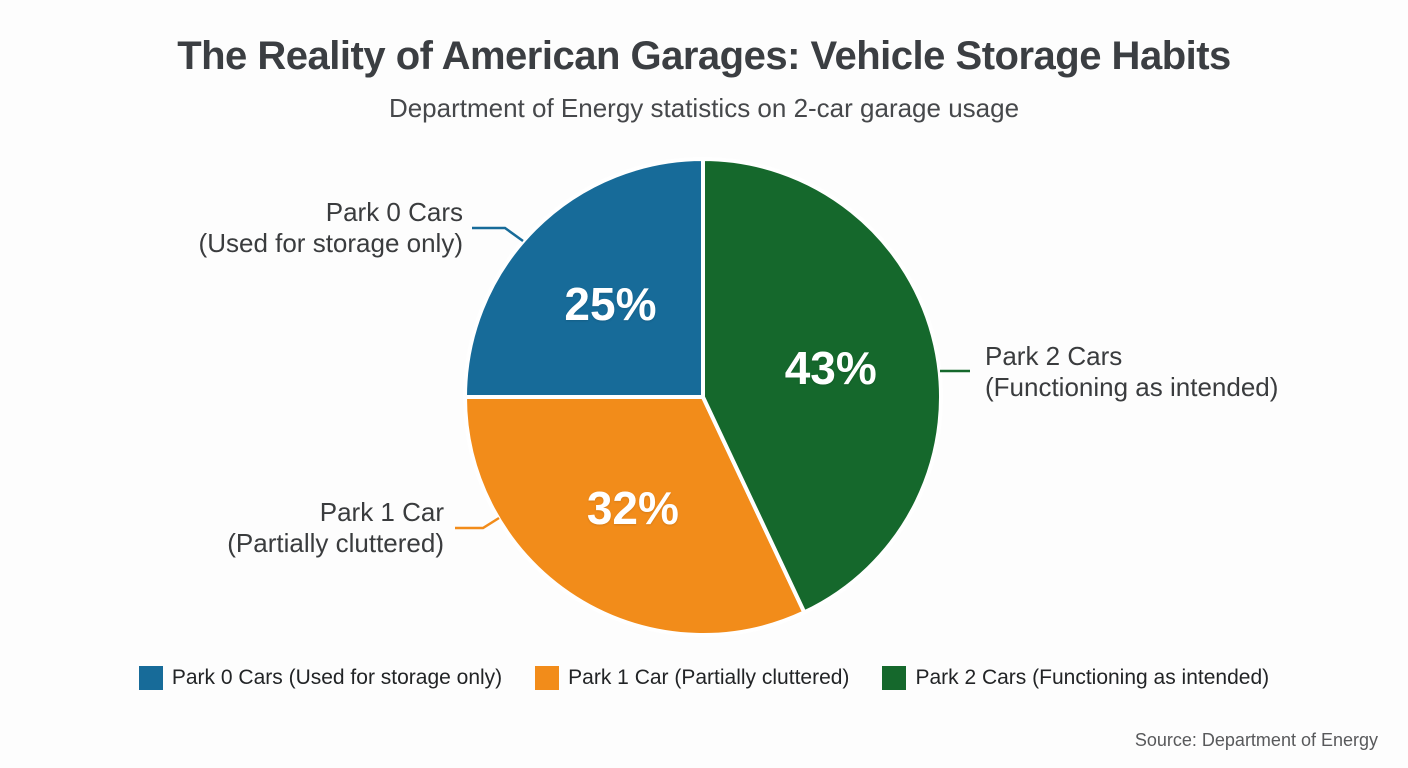 Image resolution: width=1408 pixels, height=768 pixels. Describe the element at coordinates (632, 507) in the screenshot. I see `slice-percent-1: 32%` at that location.